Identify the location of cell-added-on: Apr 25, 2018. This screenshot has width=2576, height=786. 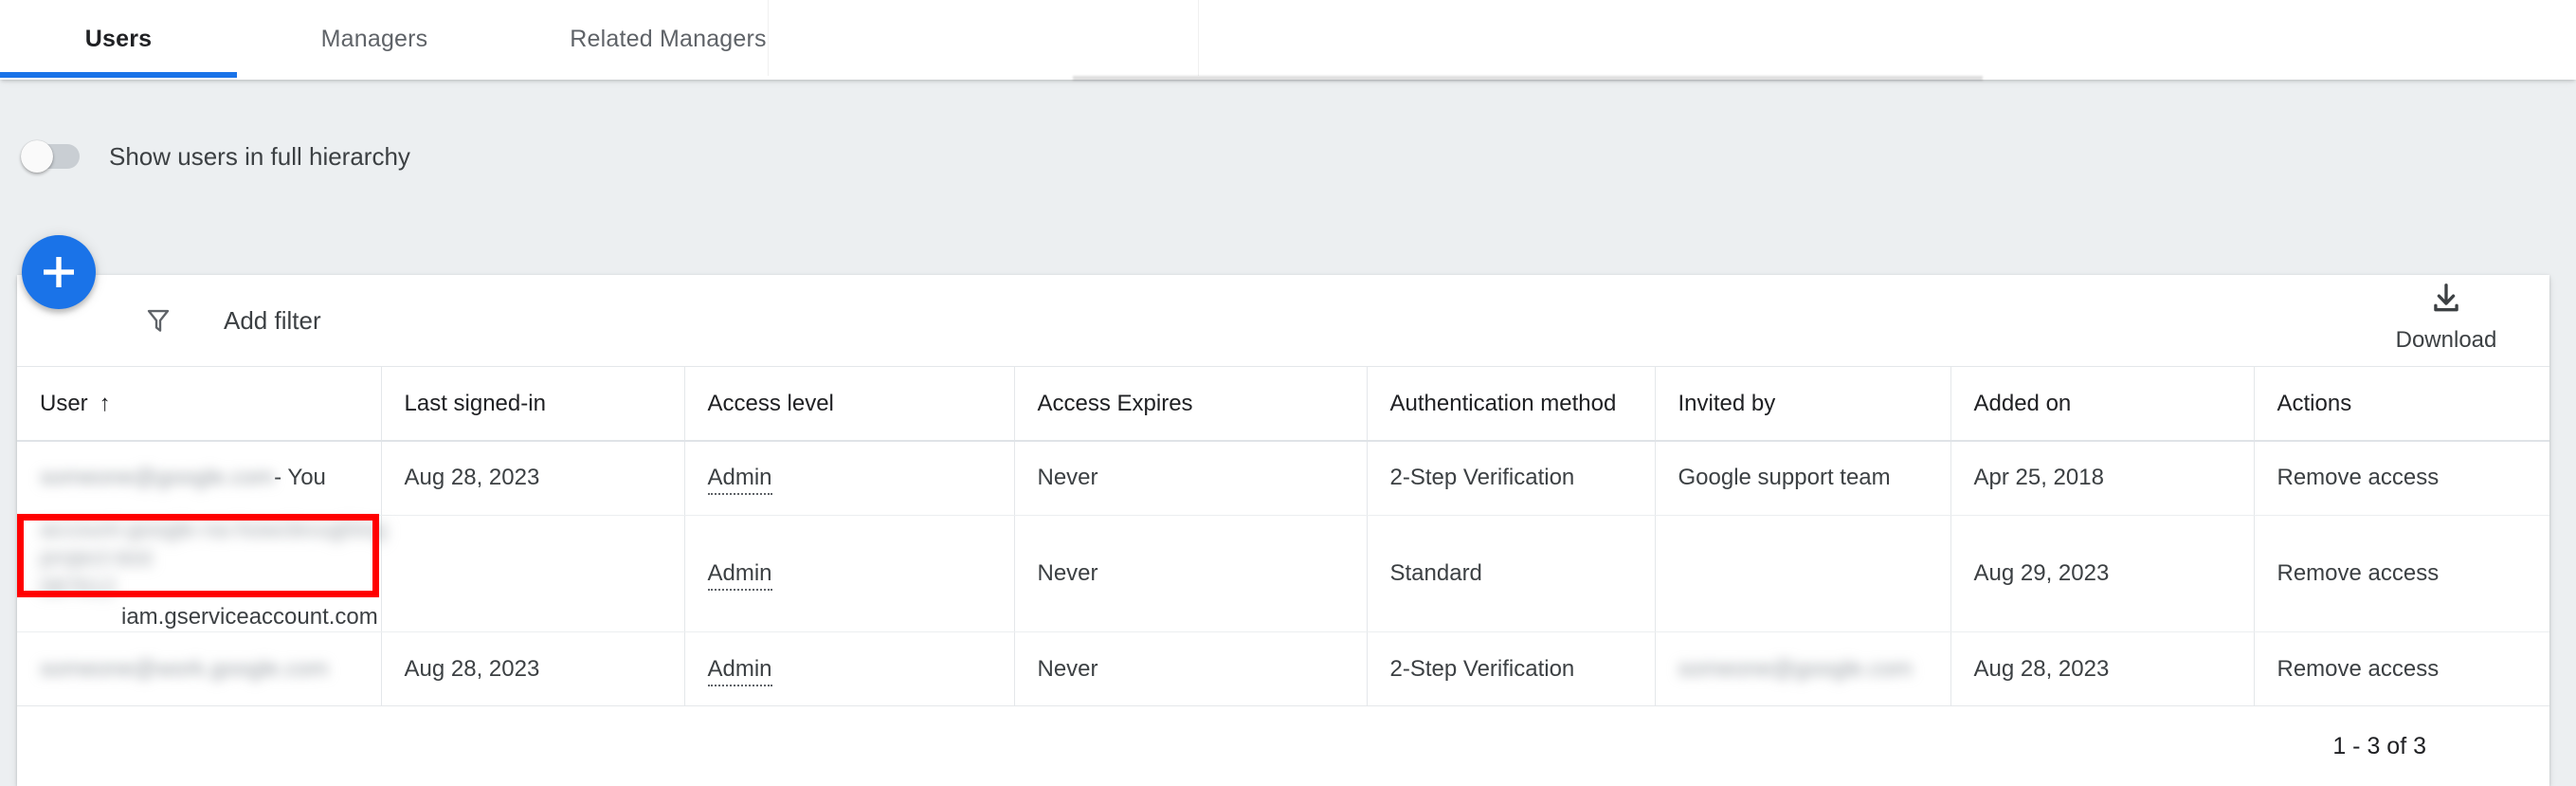
(2102, 478).